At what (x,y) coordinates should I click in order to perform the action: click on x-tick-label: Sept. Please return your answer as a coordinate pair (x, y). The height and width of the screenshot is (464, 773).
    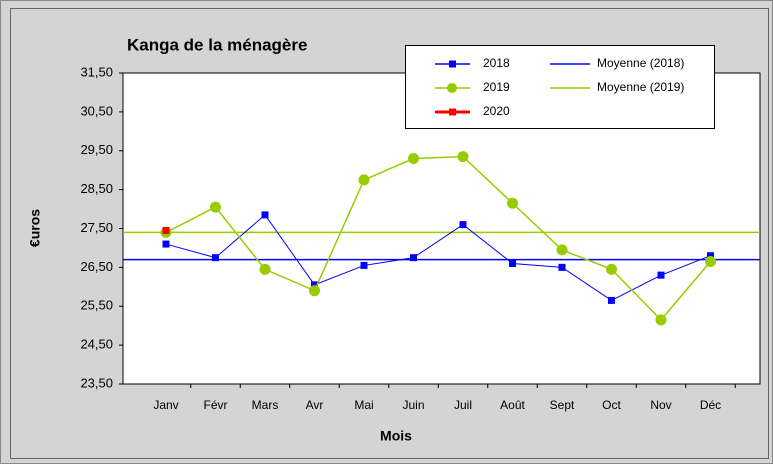
    Looking at the image, I should click on (562, 405).